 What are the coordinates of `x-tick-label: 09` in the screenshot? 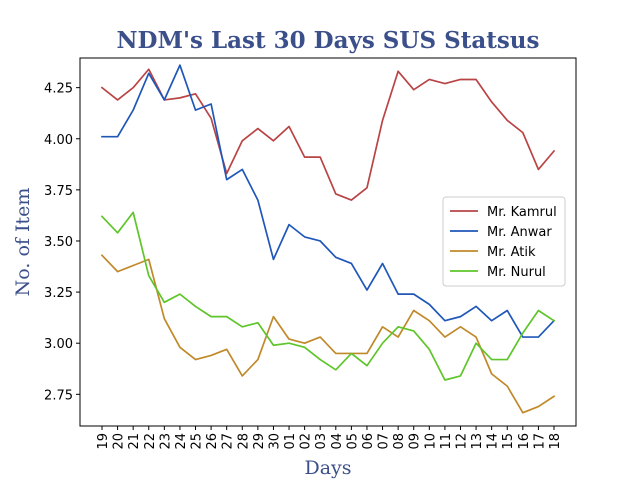 It's located at (415, 441).